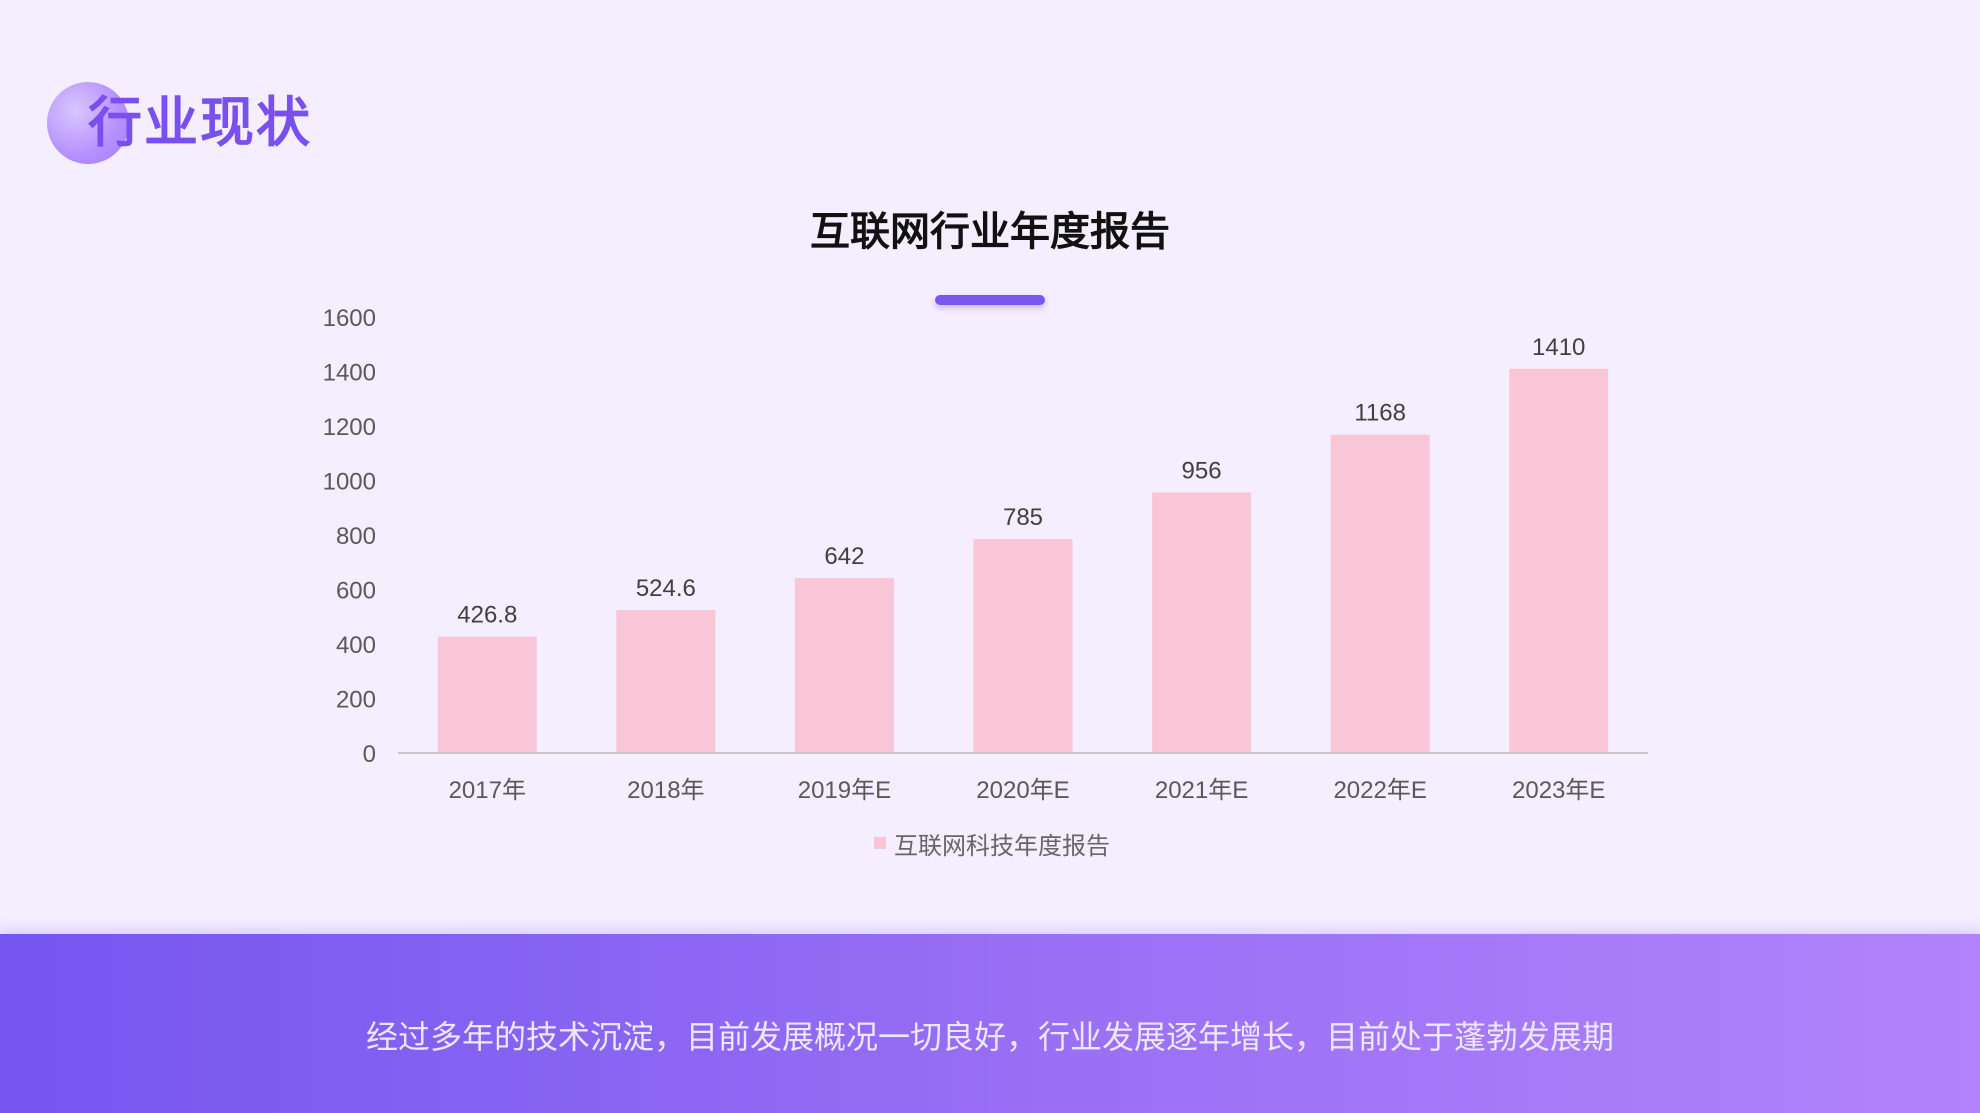 This screenshot has width=1980, height=1113. Describe the element at coordinates (1558, 347) in the screenshot. I see `data-label: 1410` at that location.